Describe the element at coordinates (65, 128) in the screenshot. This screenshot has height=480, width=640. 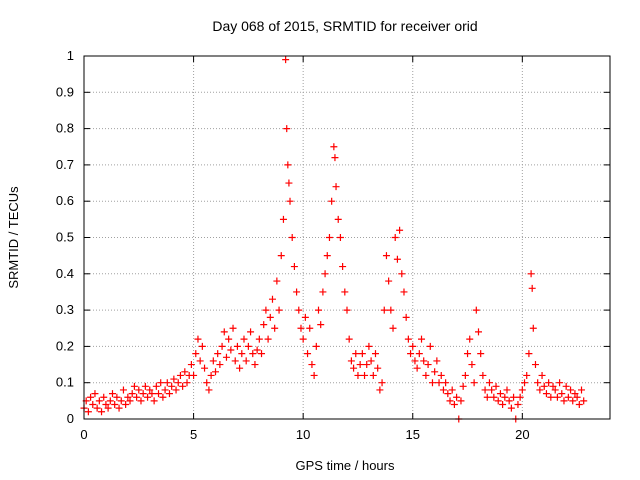
I see `y-tick-label: 0.8` at that location.